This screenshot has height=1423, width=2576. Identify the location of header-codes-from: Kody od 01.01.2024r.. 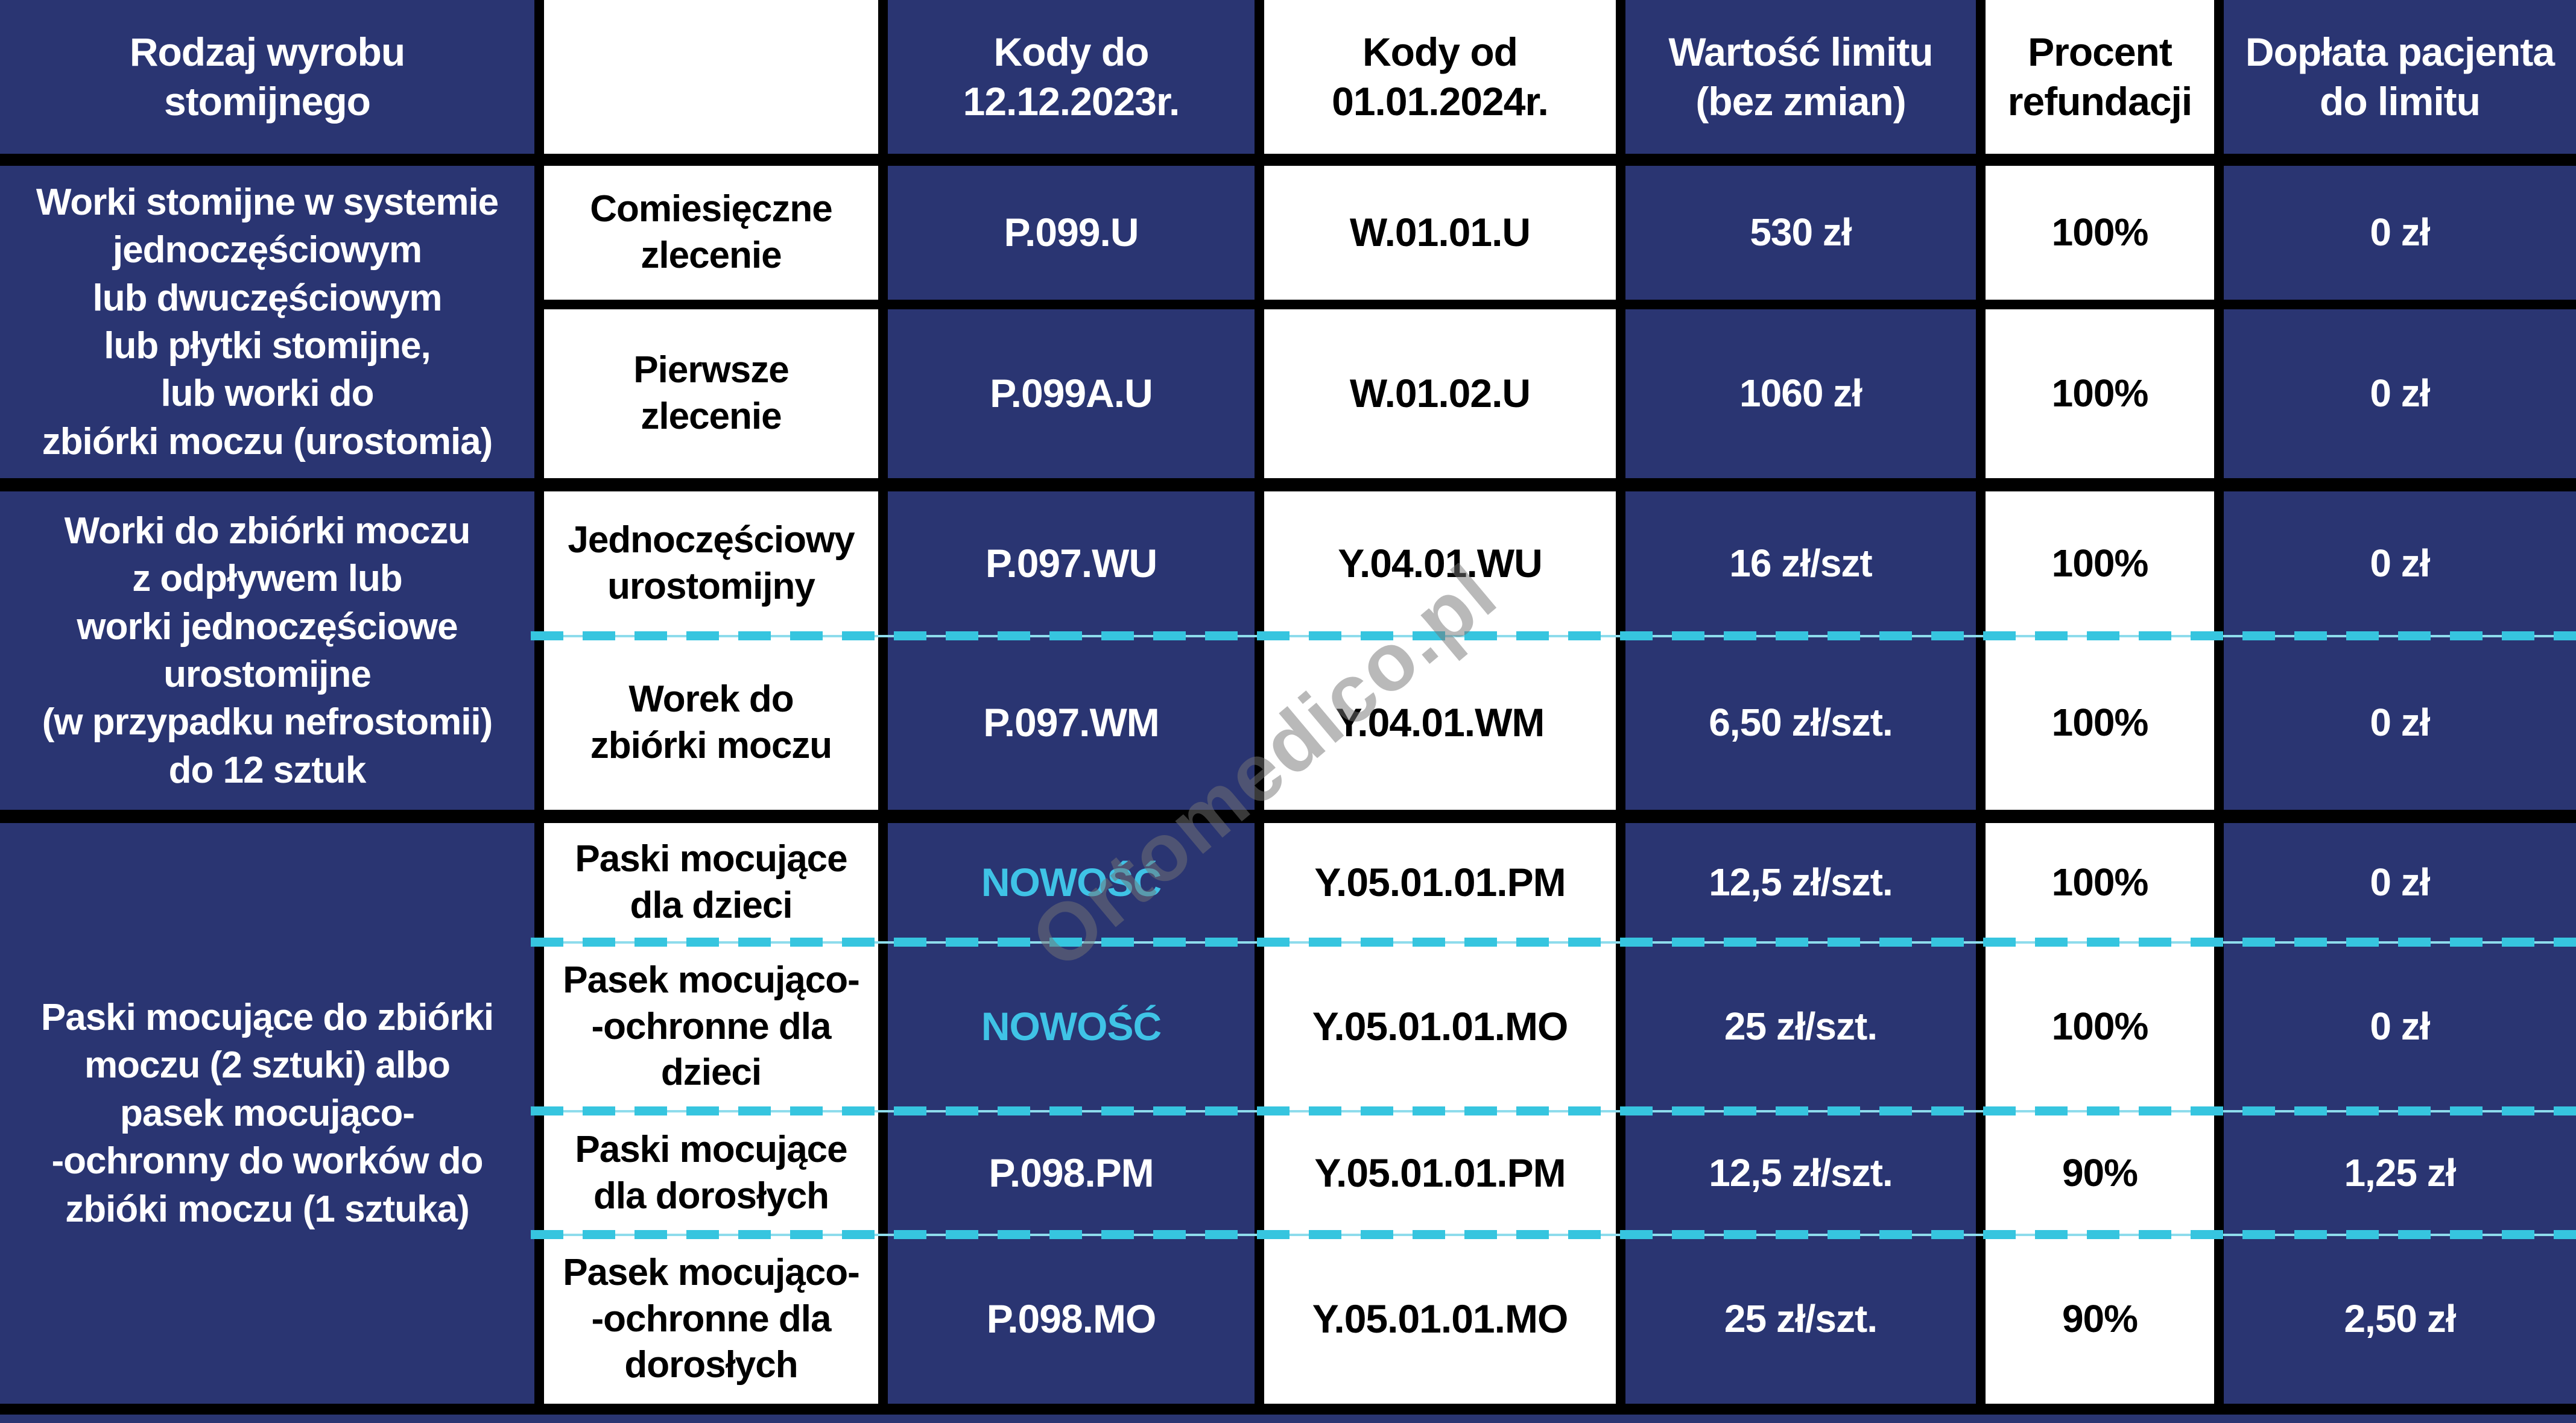
(1440, 77).